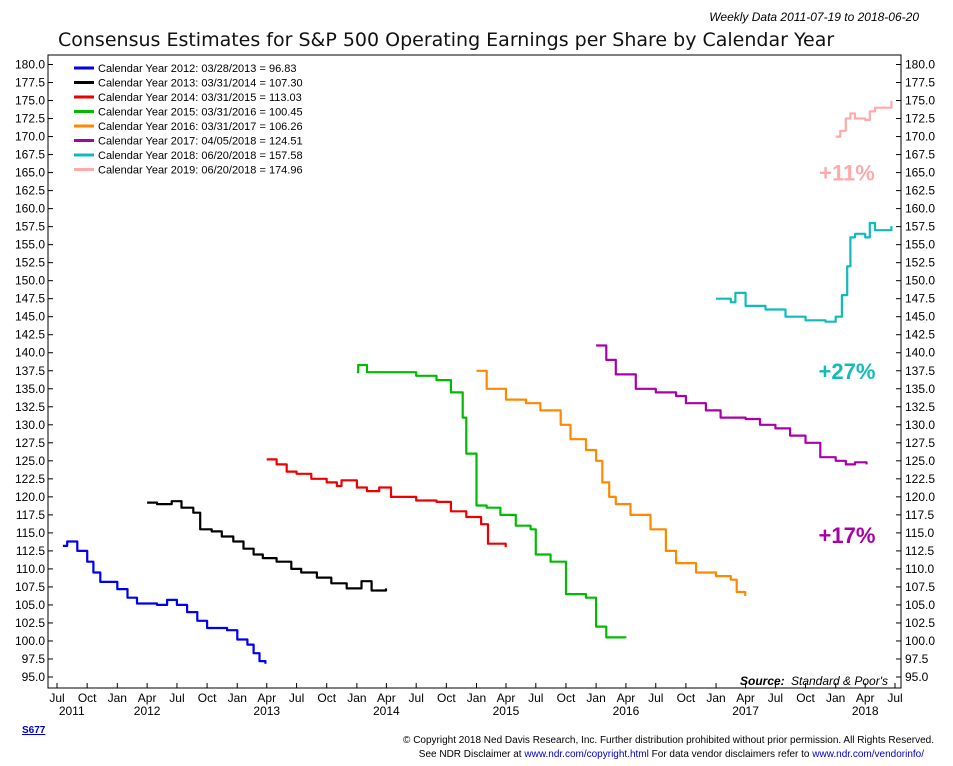 The height and width of the screenshot is (766, 953). I want to click on series-line-2015, so click(491, 501).